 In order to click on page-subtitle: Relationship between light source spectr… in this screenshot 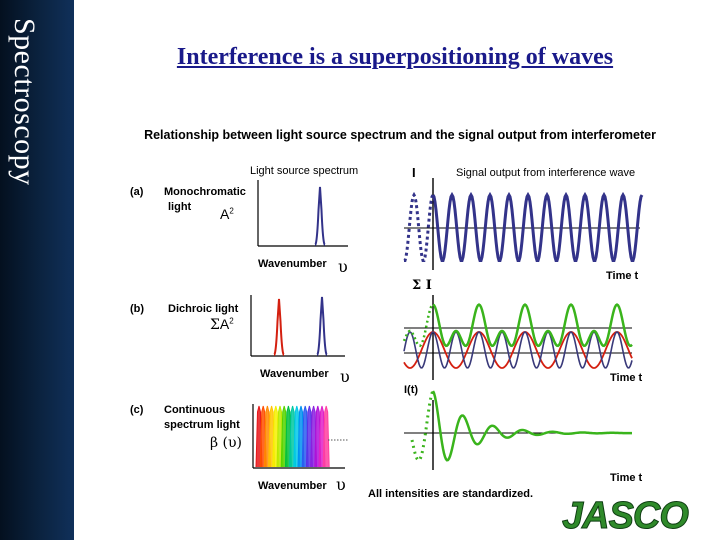, I will do `click(400, 135)`.